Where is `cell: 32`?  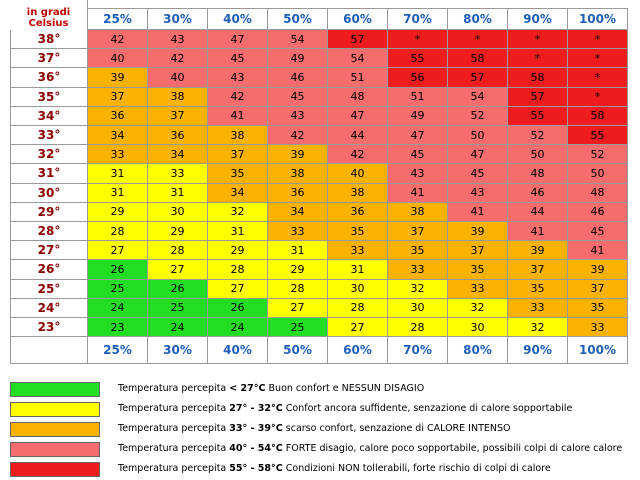
cell: 32 is located at coordinates (478, 308).